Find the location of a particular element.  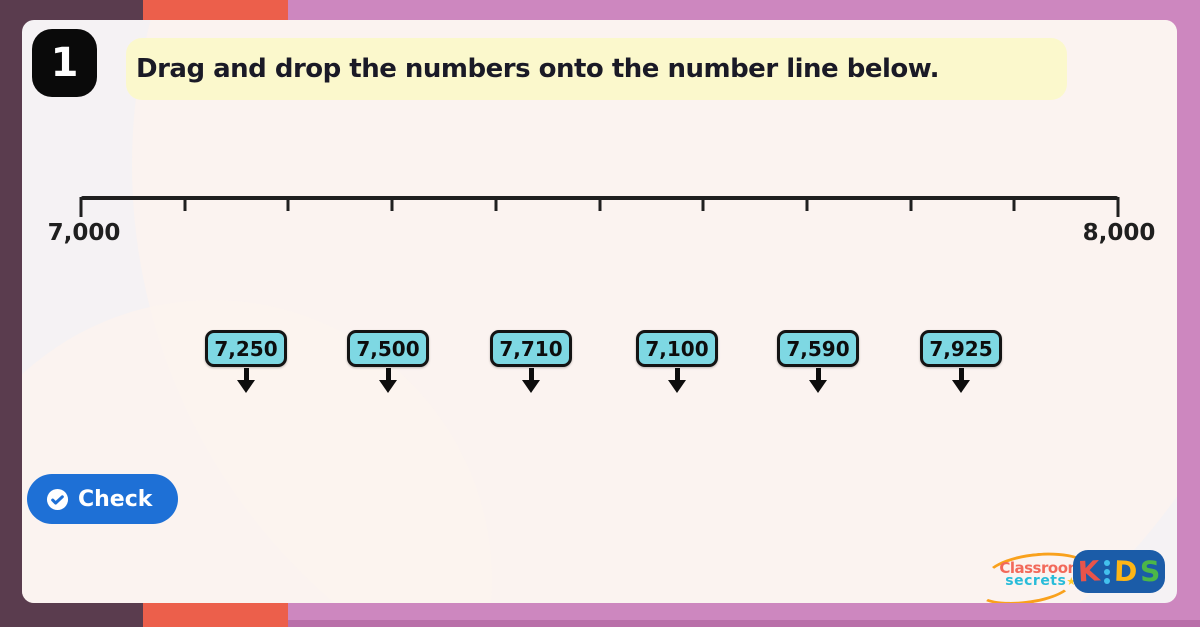

number-tag: 7,250 is located at coordinates (246, 361).